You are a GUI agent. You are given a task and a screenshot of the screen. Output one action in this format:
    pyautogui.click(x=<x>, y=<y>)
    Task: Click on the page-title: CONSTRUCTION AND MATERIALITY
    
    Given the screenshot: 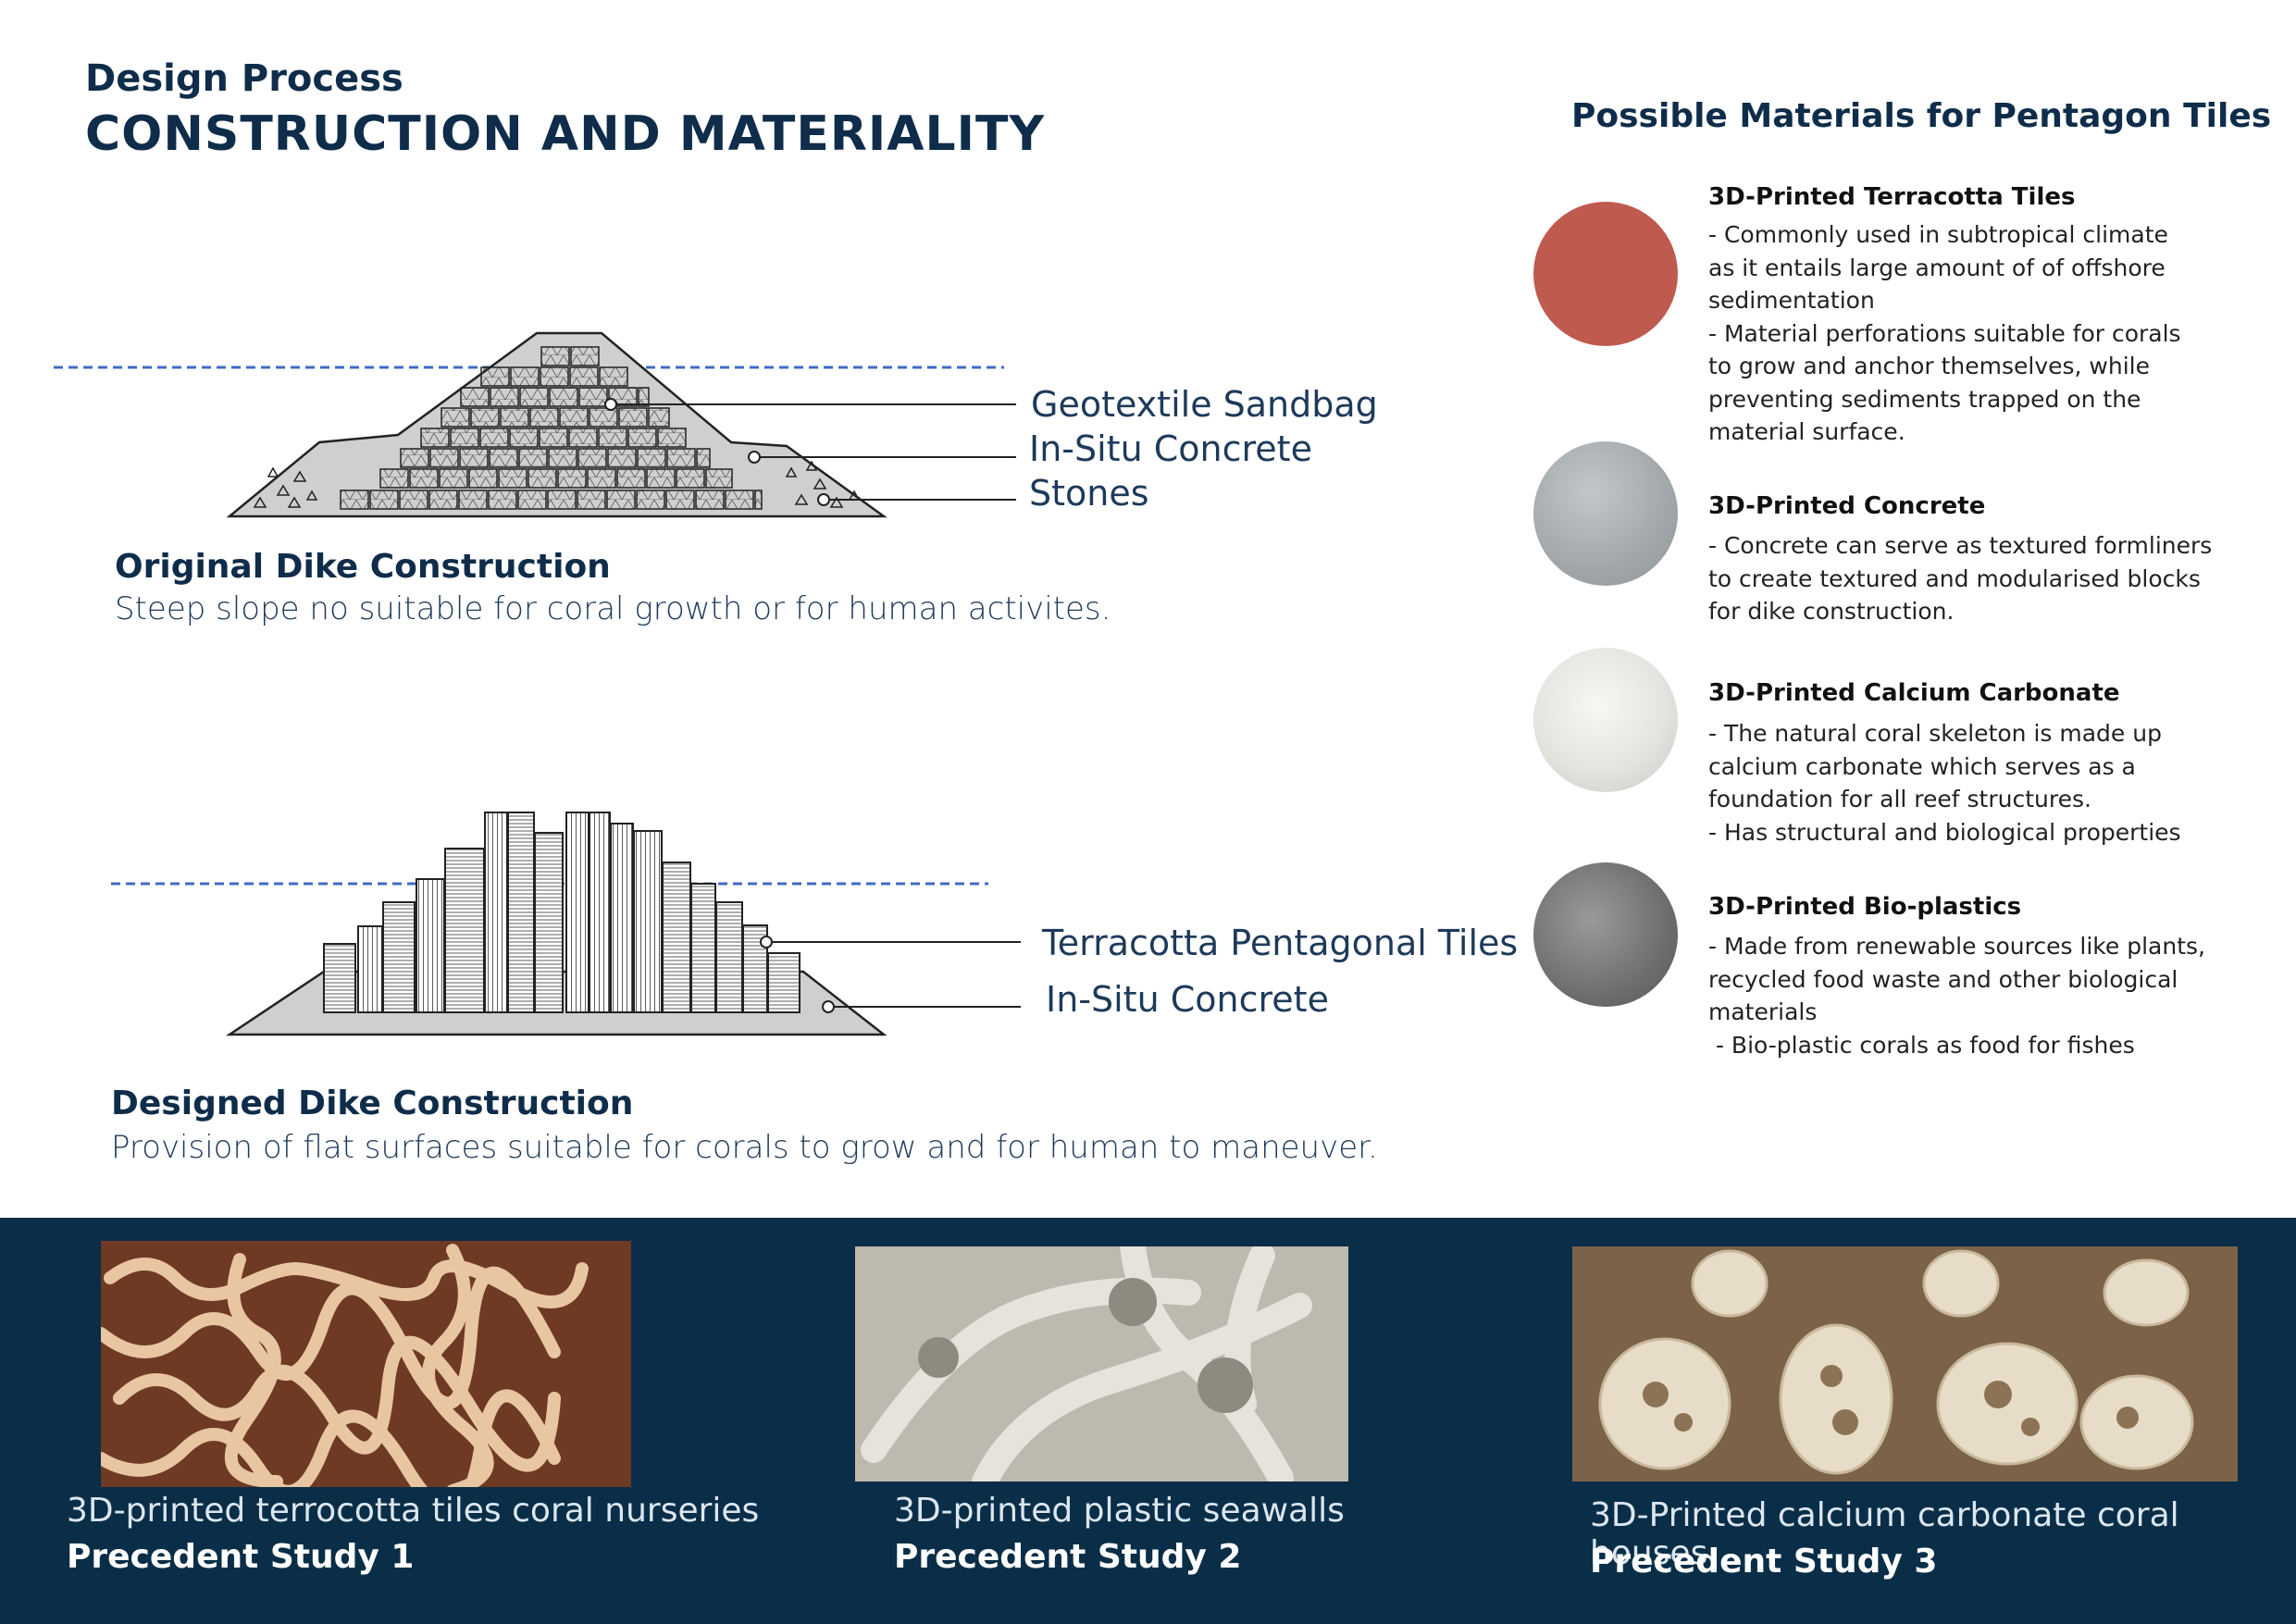 What is the action you would take?
    pyautogui.click(x=566, y=134)
    